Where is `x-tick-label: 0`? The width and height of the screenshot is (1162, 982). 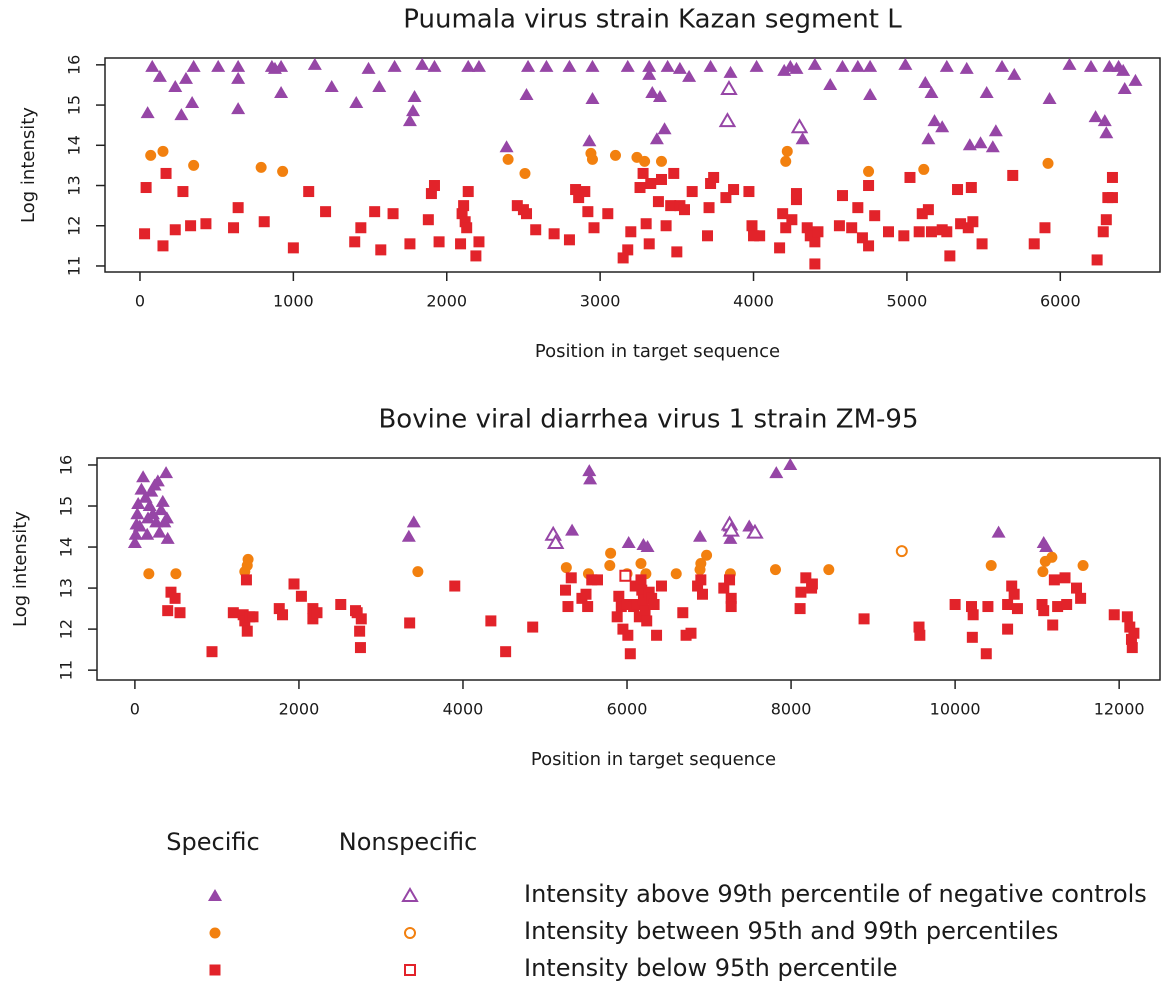 x-tick-label: 0 is located at coordinates (140, 301).